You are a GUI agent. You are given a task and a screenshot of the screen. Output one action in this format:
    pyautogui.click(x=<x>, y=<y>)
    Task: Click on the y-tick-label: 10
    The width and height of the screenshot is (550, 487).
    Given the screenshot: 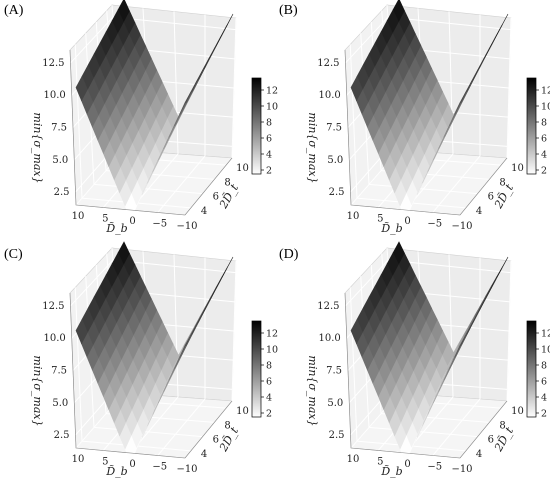 What is the action you would take?
    pyautogui.click(x=242, y=411)
    